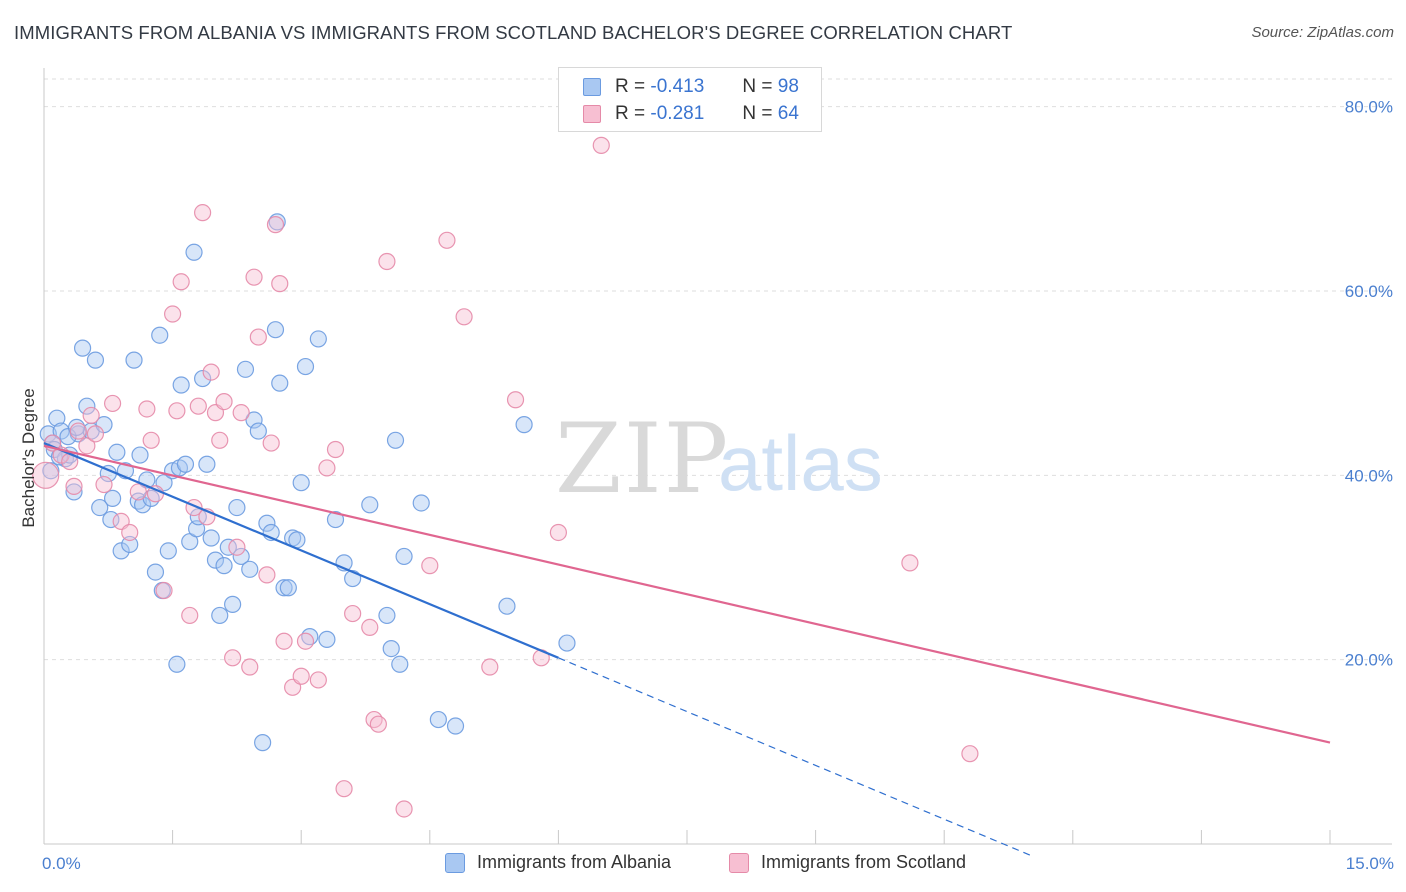 This screenshot has width=1406, height=892. Describe the element at coordinates (592, 114) in the screenshot. I see `swatch-scotland` at that location.